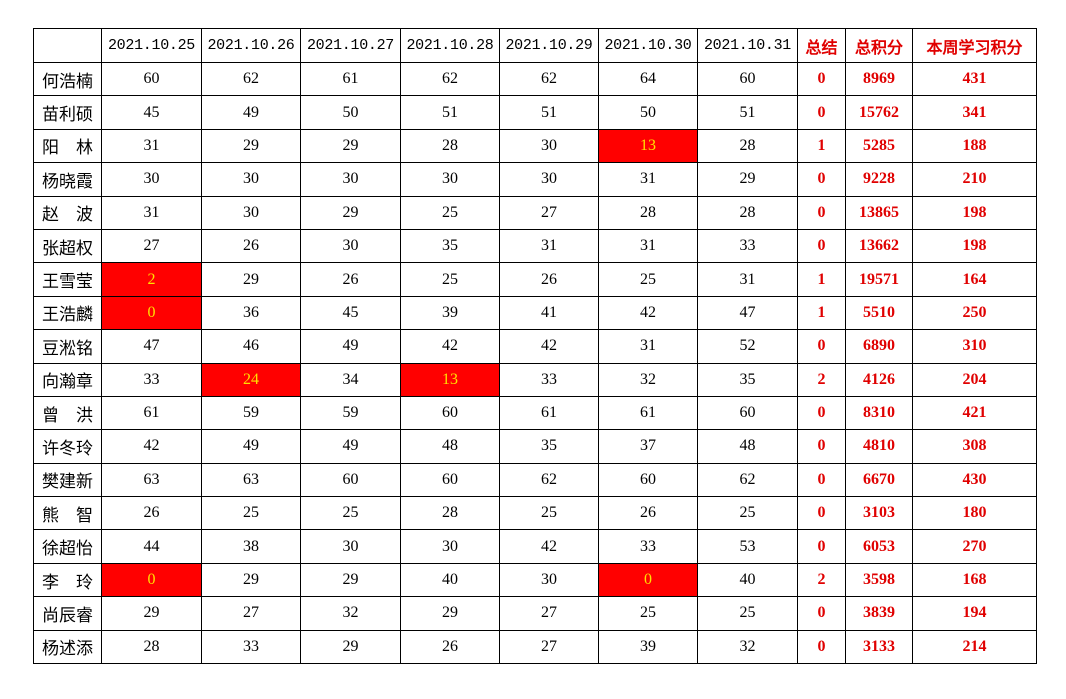  What do you see at coordinates (974, 413) in the screenshot?
I see `score-cell: 421` at bounding box center [974, 413].